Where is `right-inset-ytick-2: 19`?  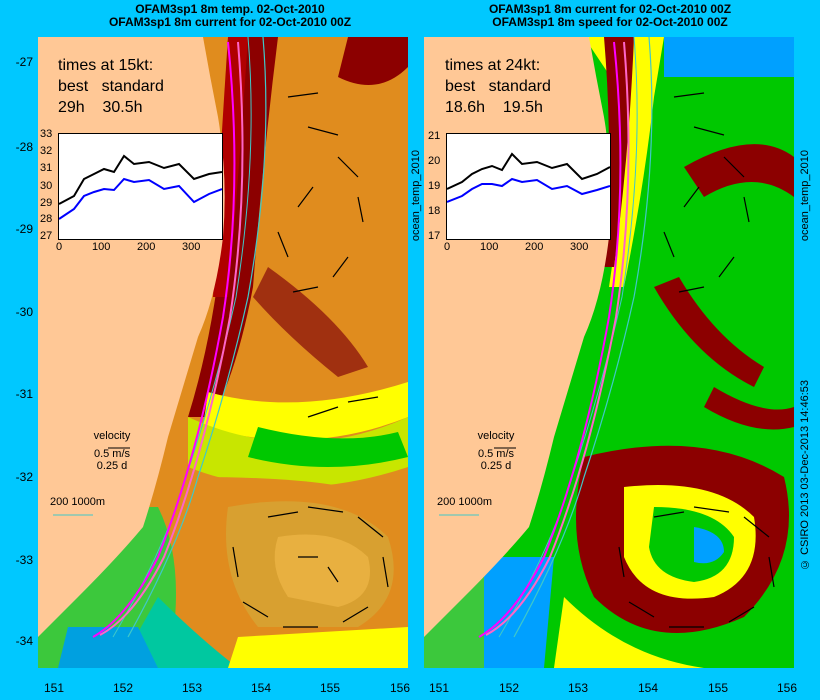
right-inset-ytick-2: 19 is located at coordinates (434, 186).